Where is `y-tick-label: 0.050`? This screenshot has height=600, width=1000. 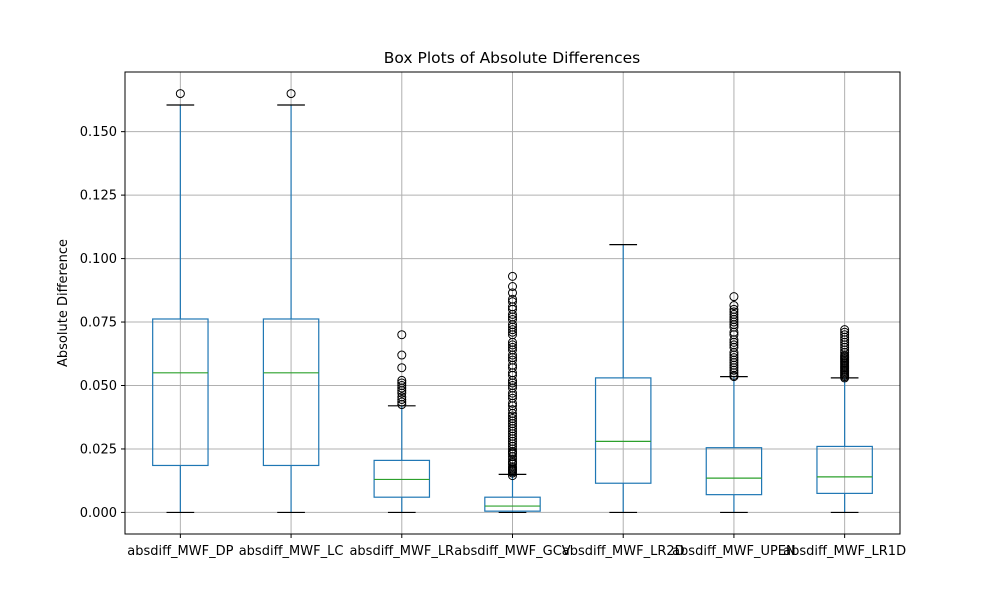
y-tick-label: 0.050 is located at coordinates (98, 386).